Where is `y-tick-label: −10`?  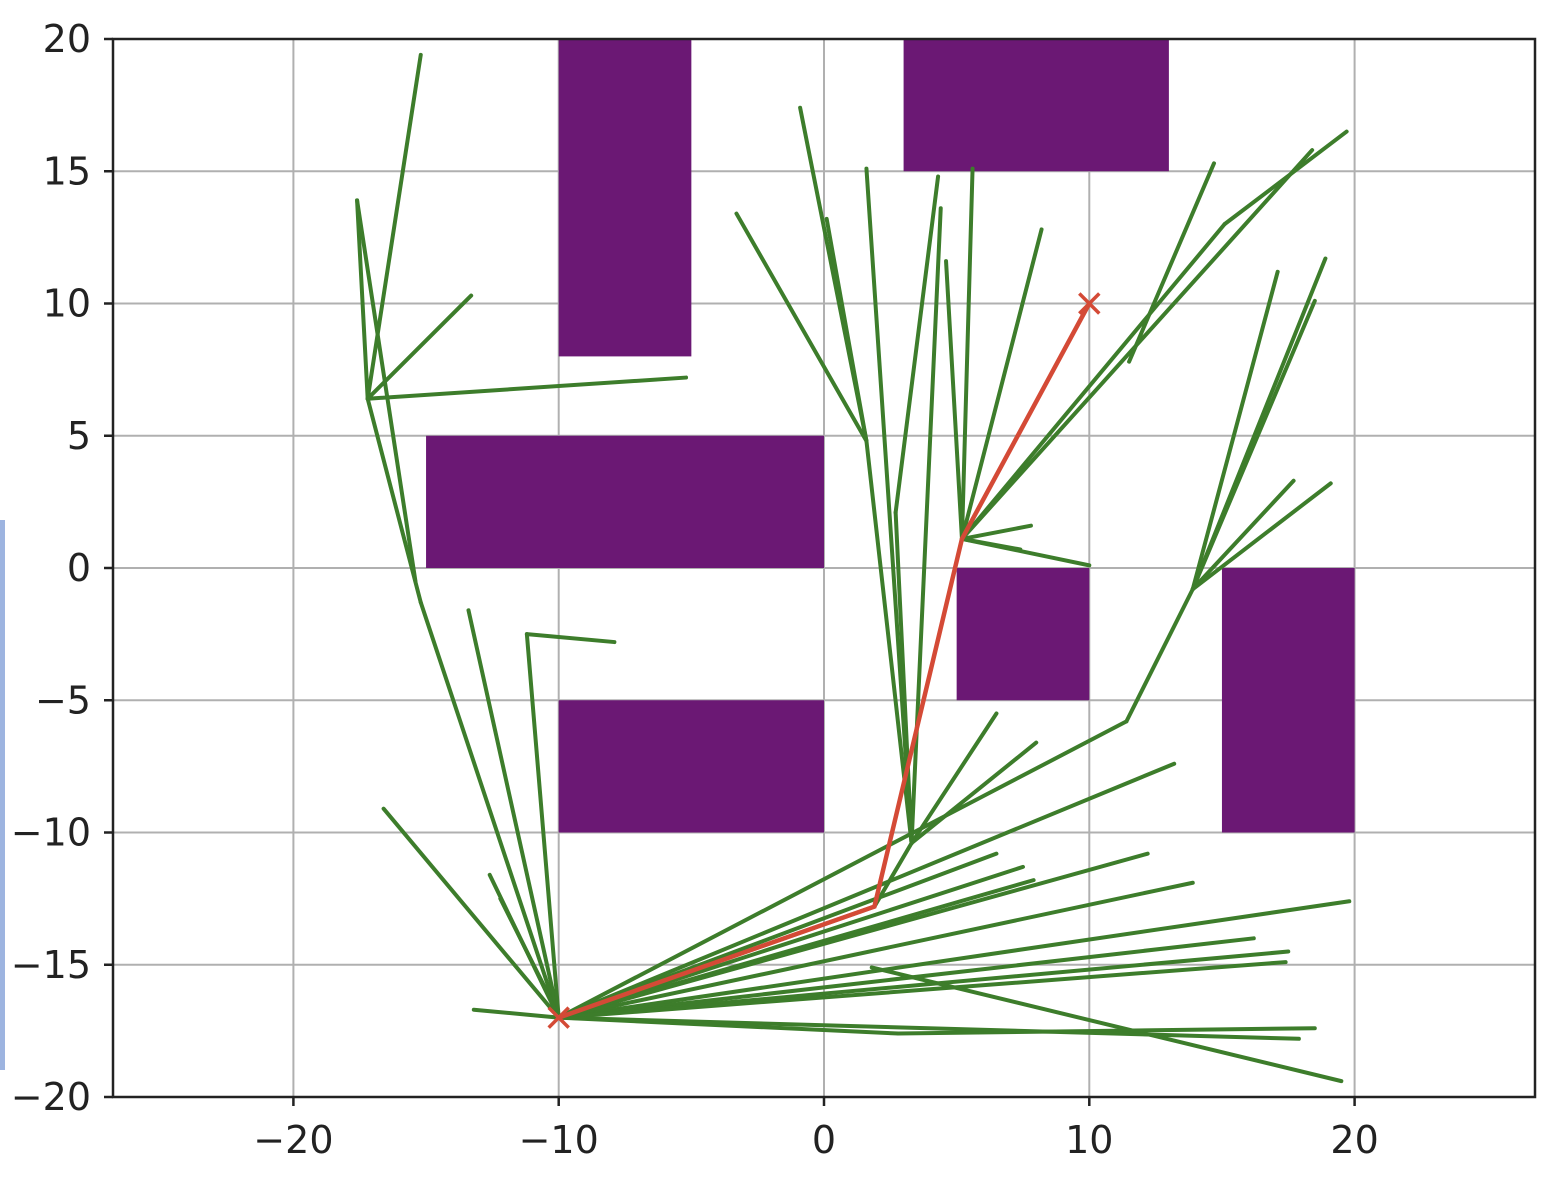
y-tick-label: −10 is located at coordinates (51, 833).